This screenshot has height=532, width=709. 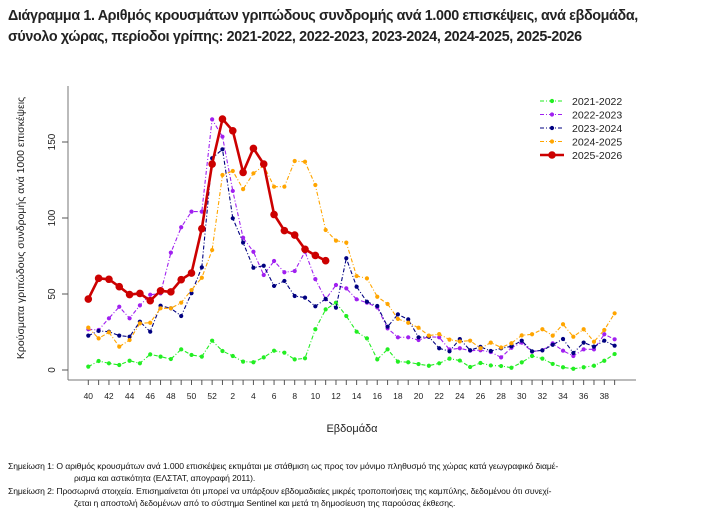 I want to click on data-point-2024-2025-w25, so click(x=470, y=340).